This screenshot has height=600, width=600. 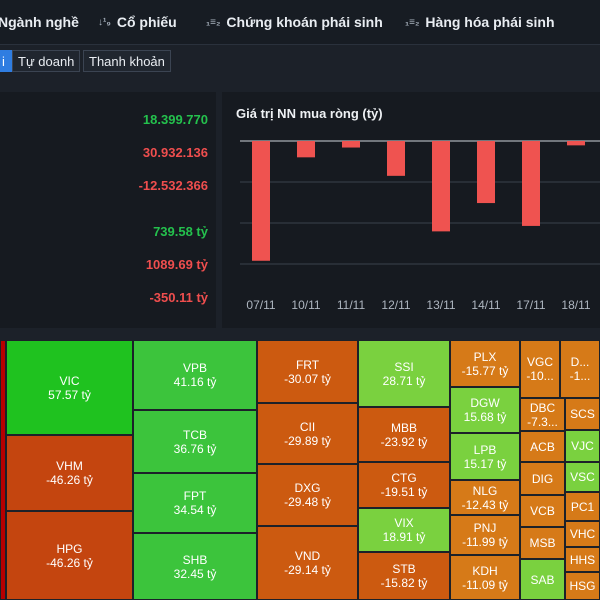 I want to click on net-value: 32.45 tỷ, so click(x=195, y=573).